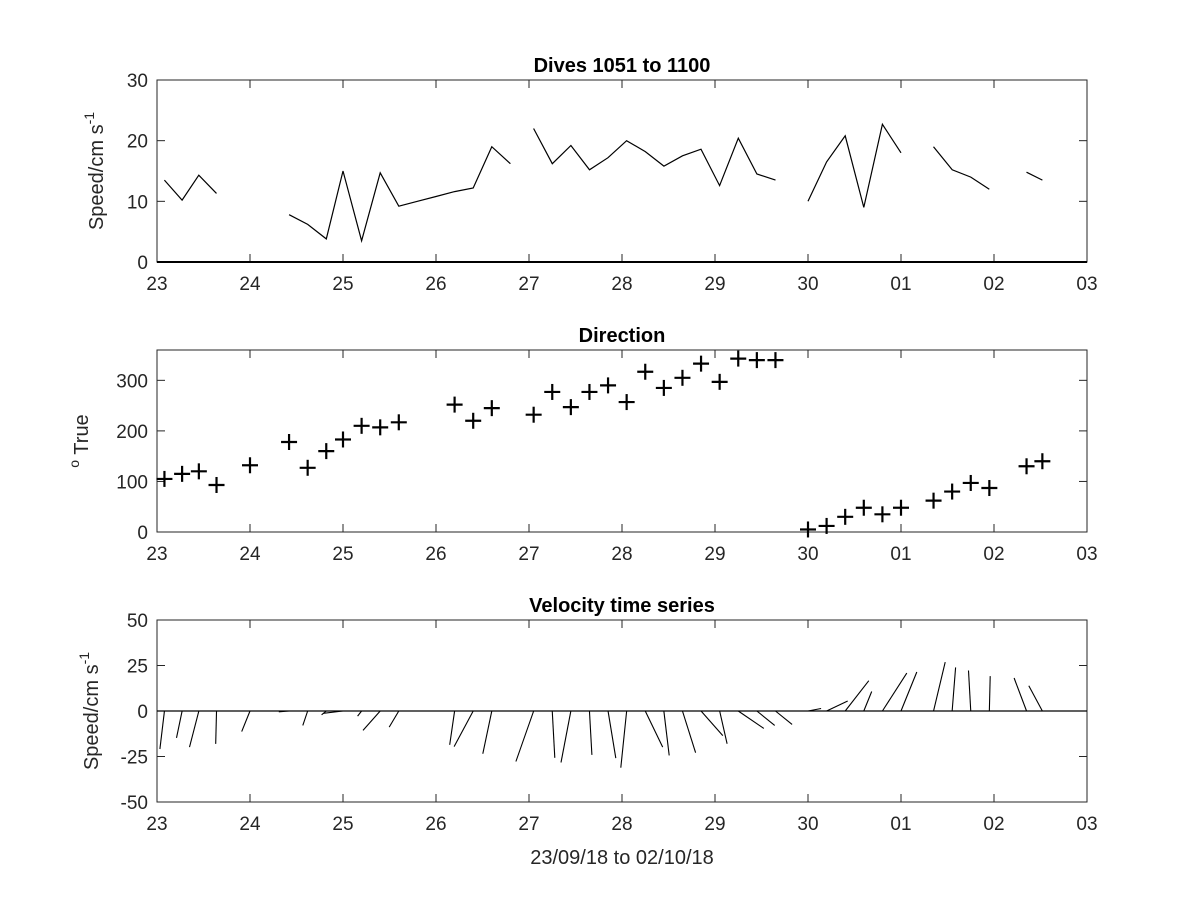  What do you see at coordinates (622, 858) in the screenshot?
I see `x-axis-label: 23/09/18 to 02/10/18` at bounding box center [622, 858].